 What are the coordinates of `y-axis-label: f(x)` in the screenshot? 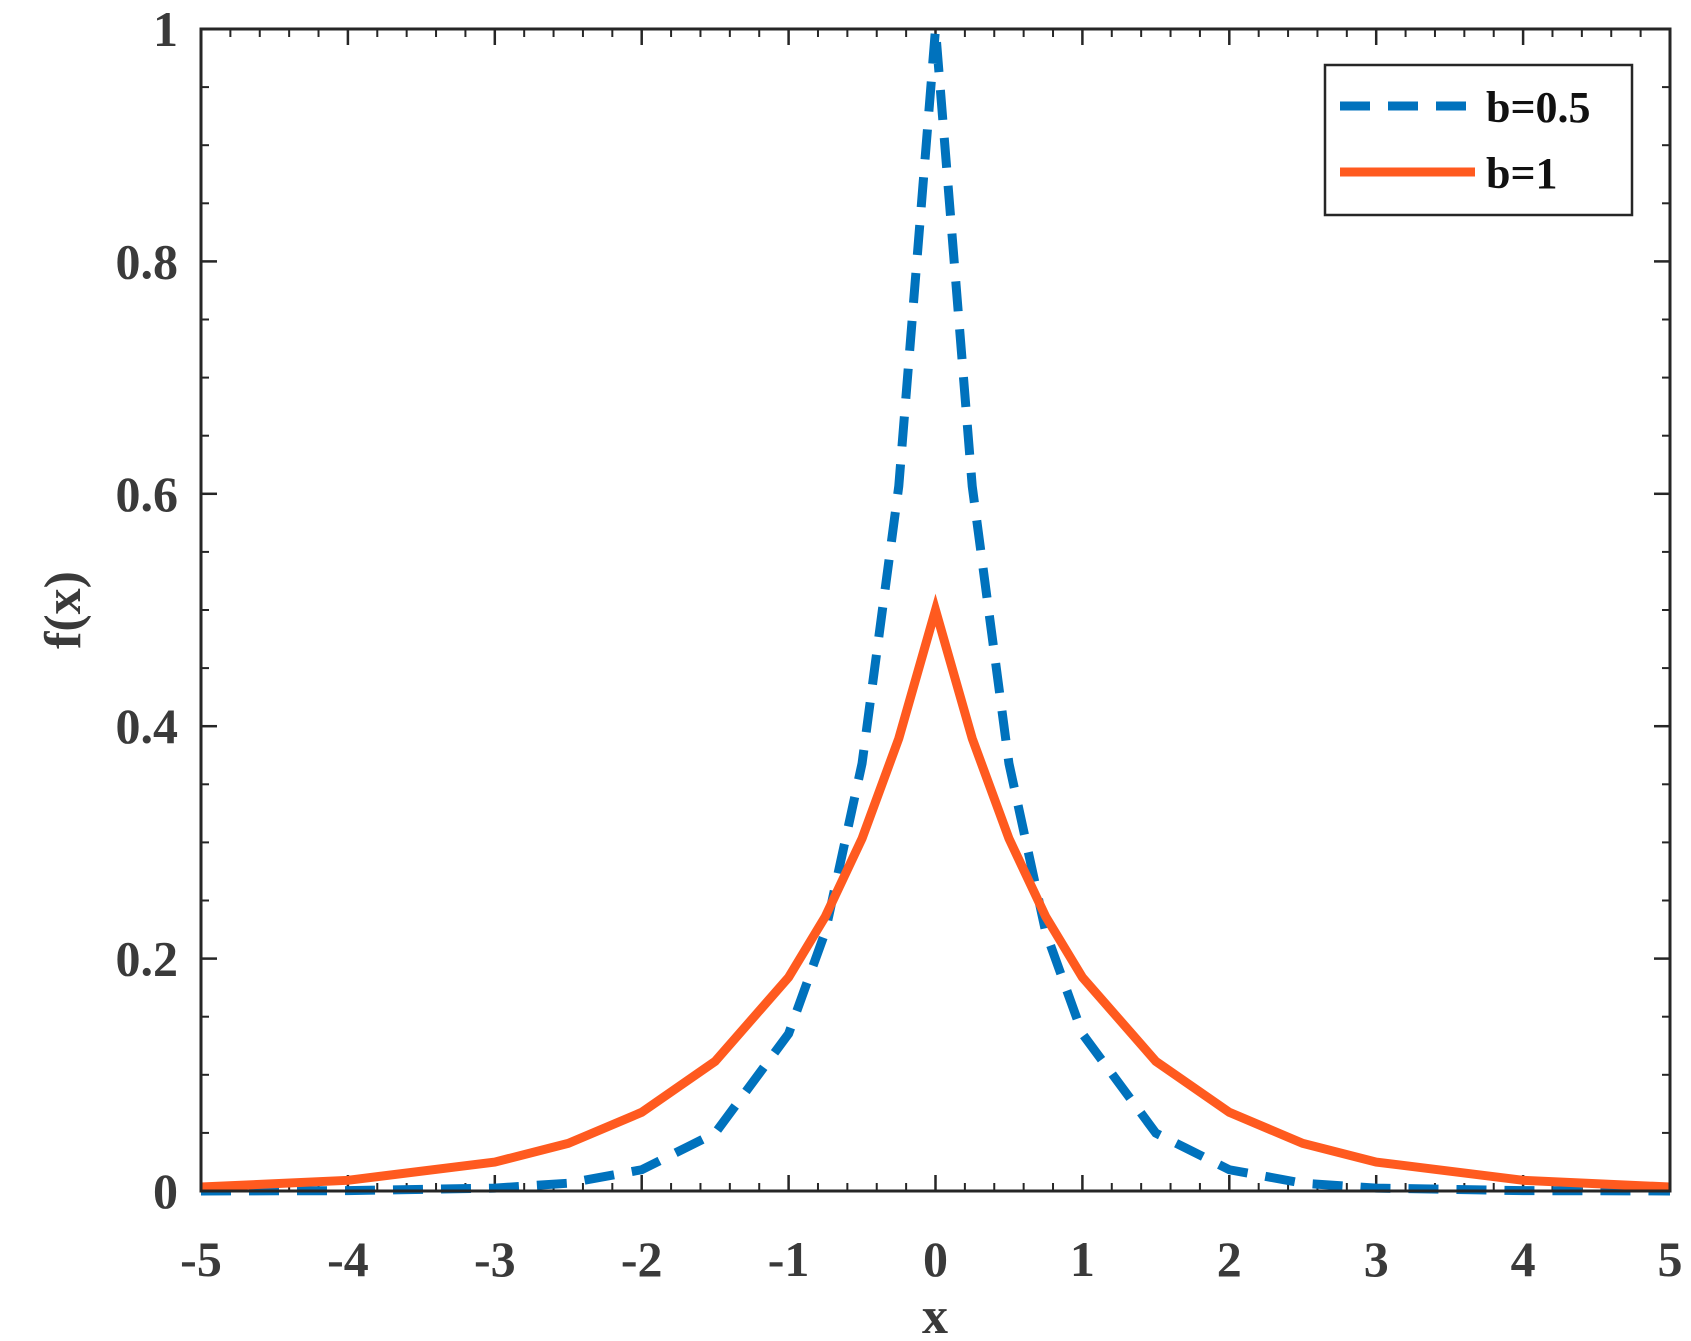 It's located at (63, 610).